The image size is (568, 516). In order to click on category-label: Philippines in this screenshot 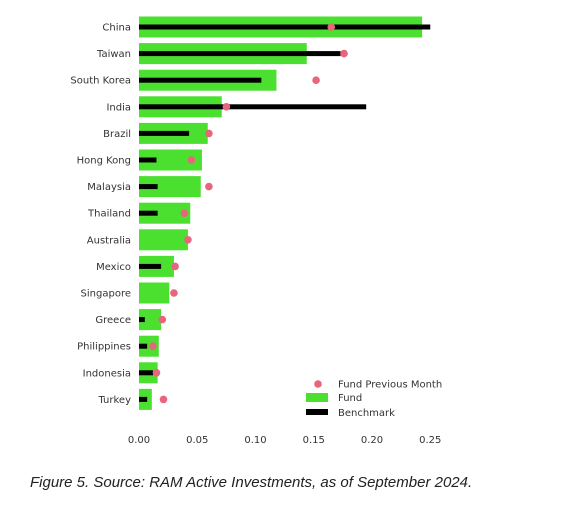, I will do `click(104, 347)`.